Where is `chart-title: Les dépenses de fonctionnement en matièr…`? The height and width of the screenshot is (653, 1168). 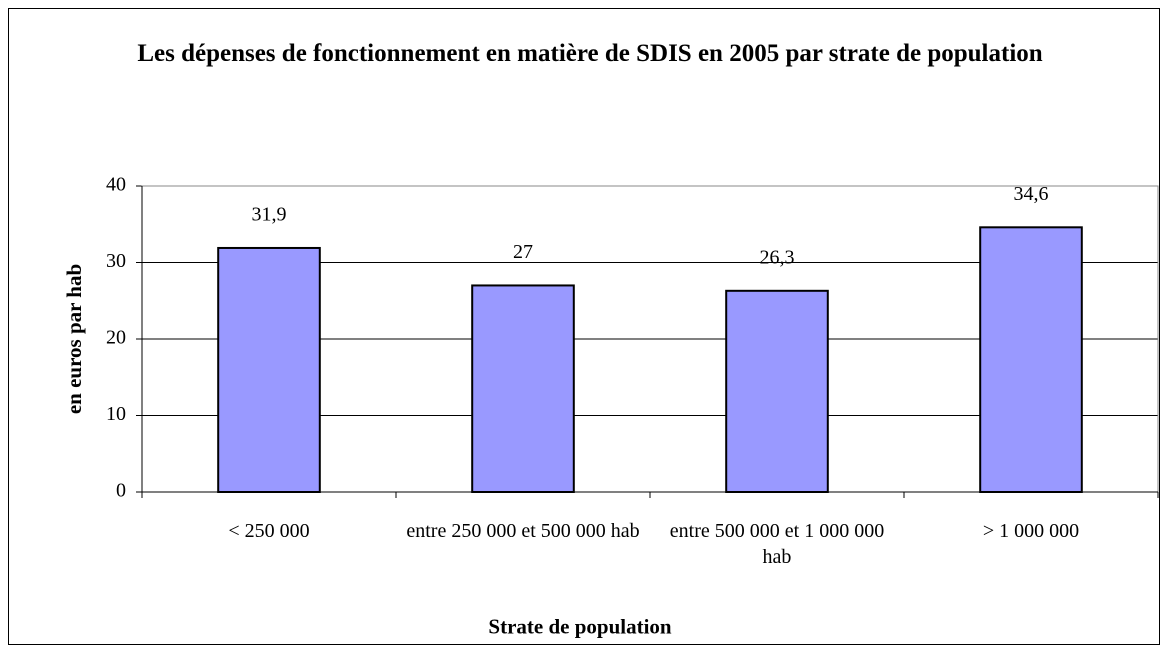 chart-title: Les dépenses de fonctionnement en matièr… is located at coordinates (590, 53).